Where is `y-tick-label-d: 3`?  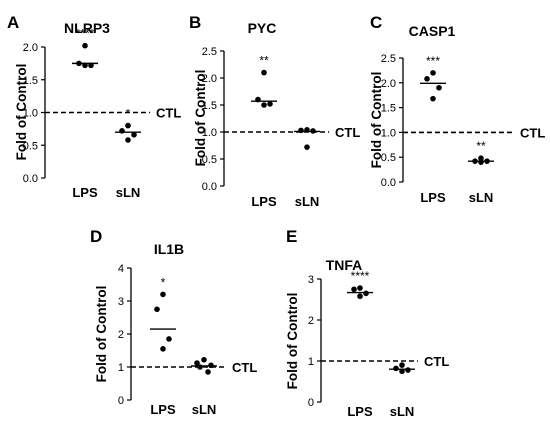 y-tick-label-d: 3 is located at coordinates (121, 302).